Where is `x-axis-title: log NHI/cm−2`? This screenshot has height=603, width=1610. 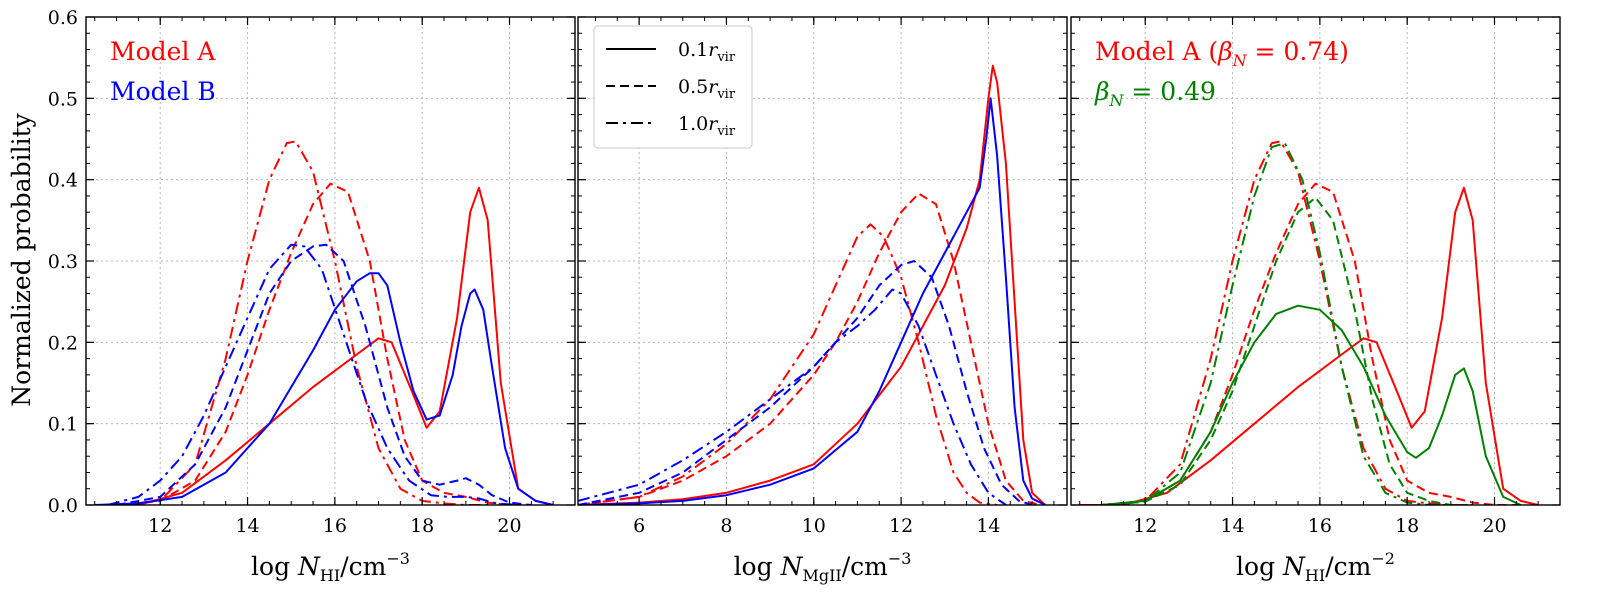
x-axis-title: log NHI/cm−2 is located at coordinates (1315, 567).